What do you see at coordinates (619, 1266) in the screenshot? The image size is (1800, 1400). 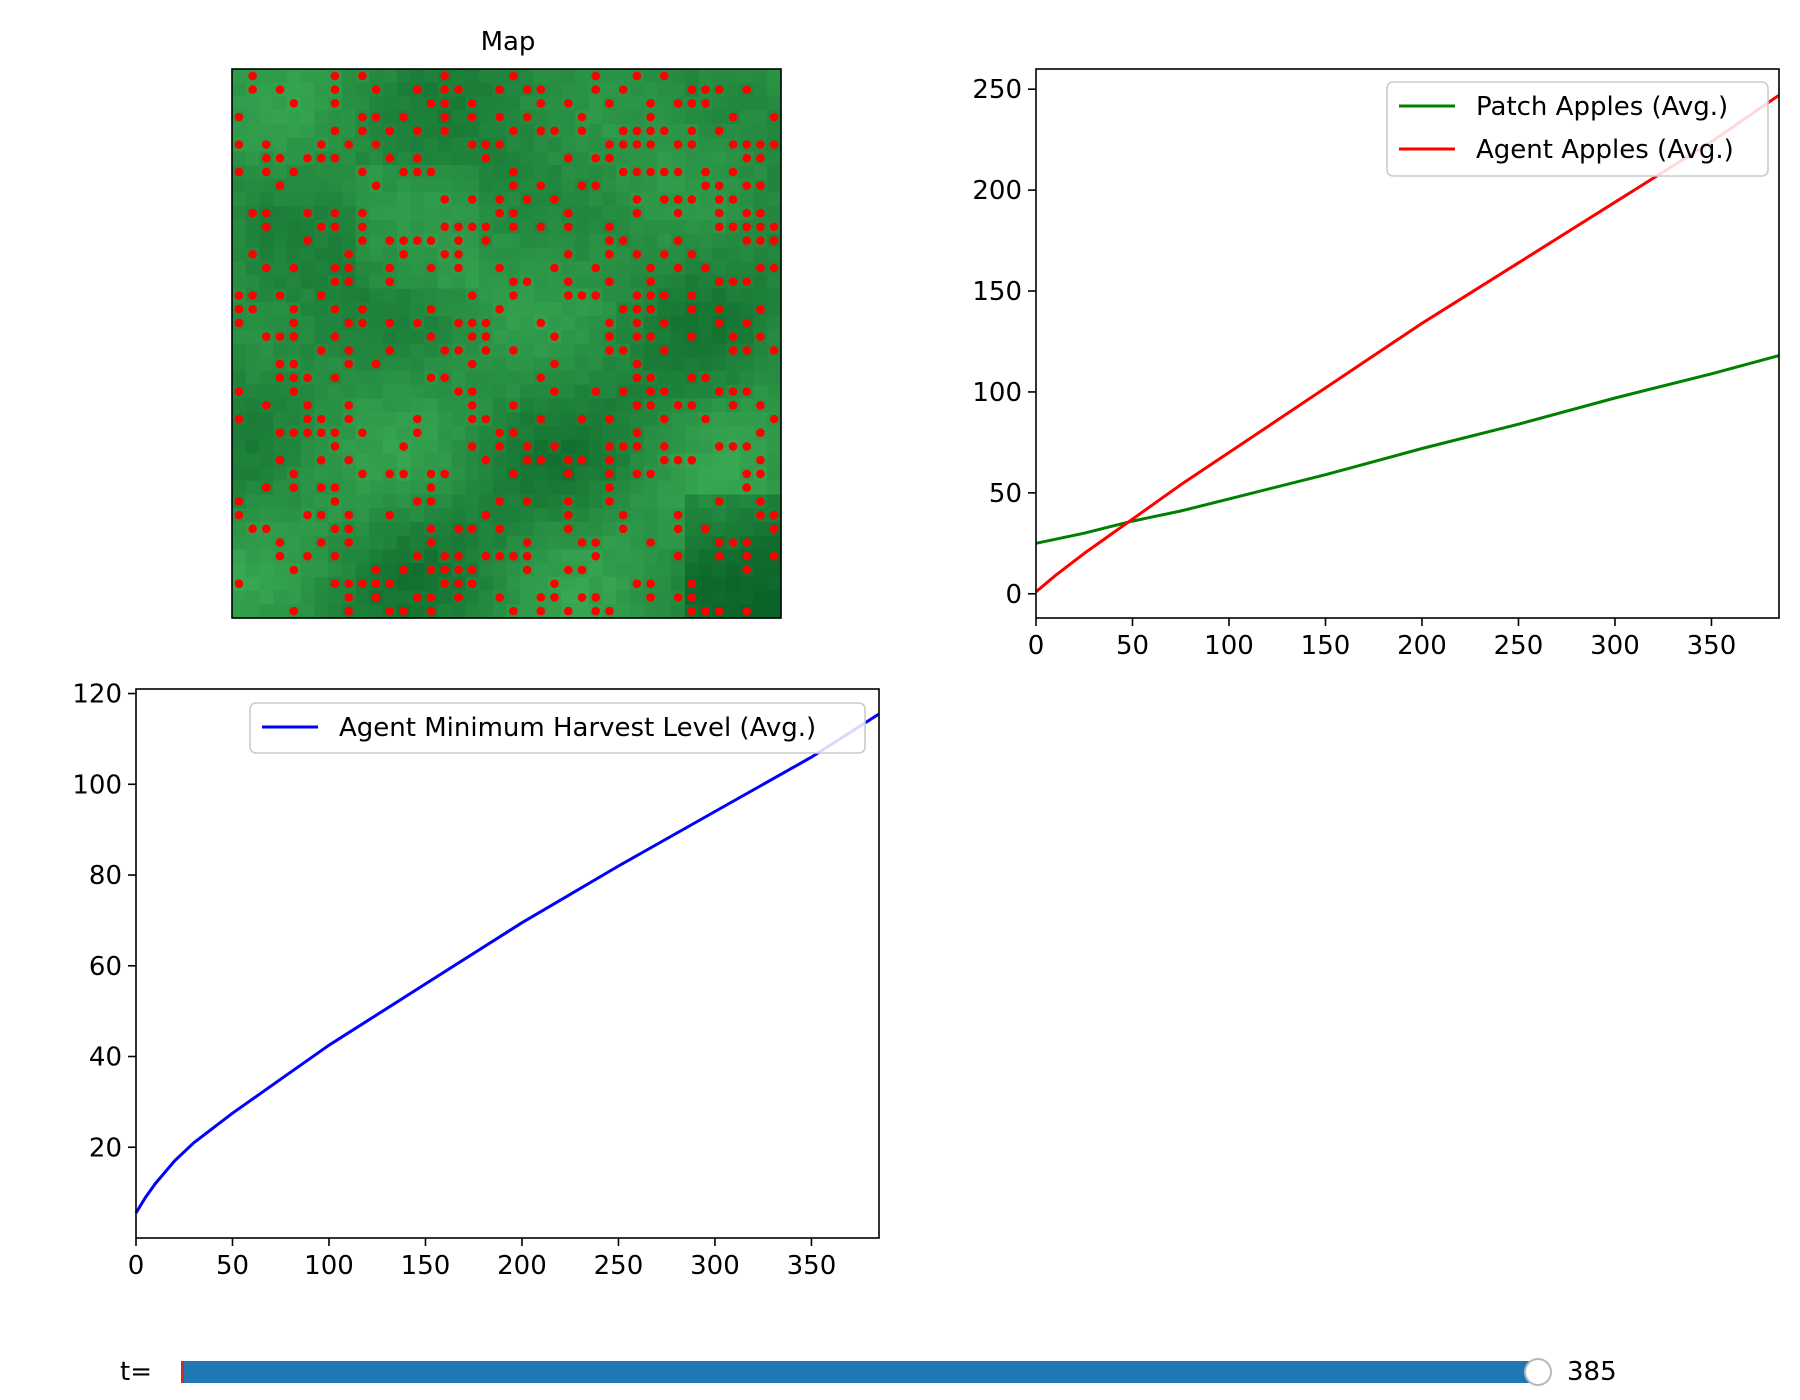 I see `harvest-xtick-label: 250` at bounding box center [619, 1266].